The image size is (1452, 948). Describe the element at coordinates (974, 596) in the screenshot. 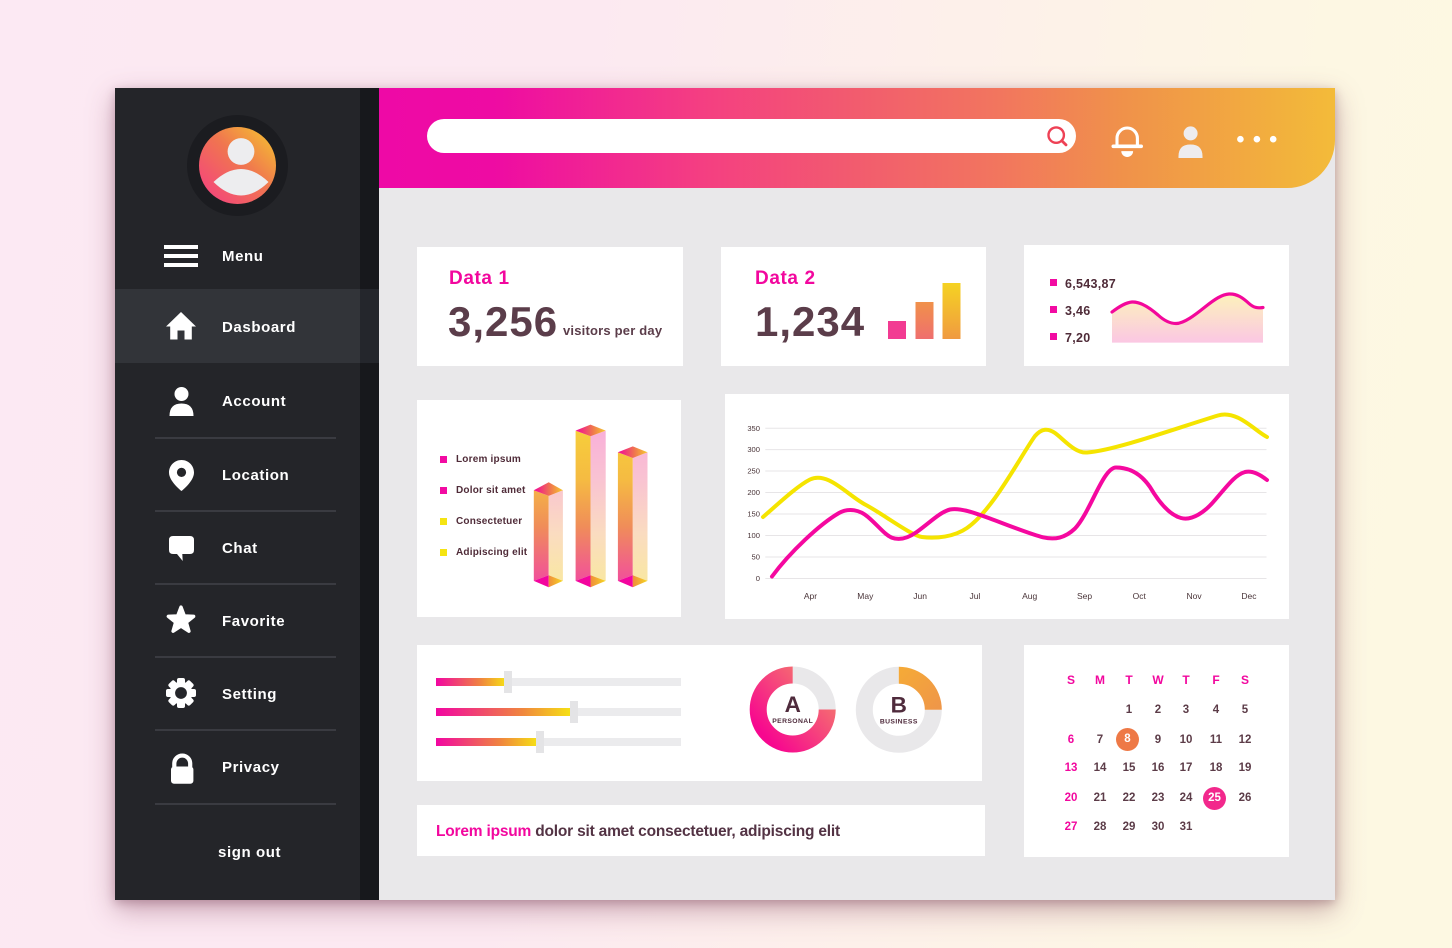

I see `svg-text: Jul` at that location.